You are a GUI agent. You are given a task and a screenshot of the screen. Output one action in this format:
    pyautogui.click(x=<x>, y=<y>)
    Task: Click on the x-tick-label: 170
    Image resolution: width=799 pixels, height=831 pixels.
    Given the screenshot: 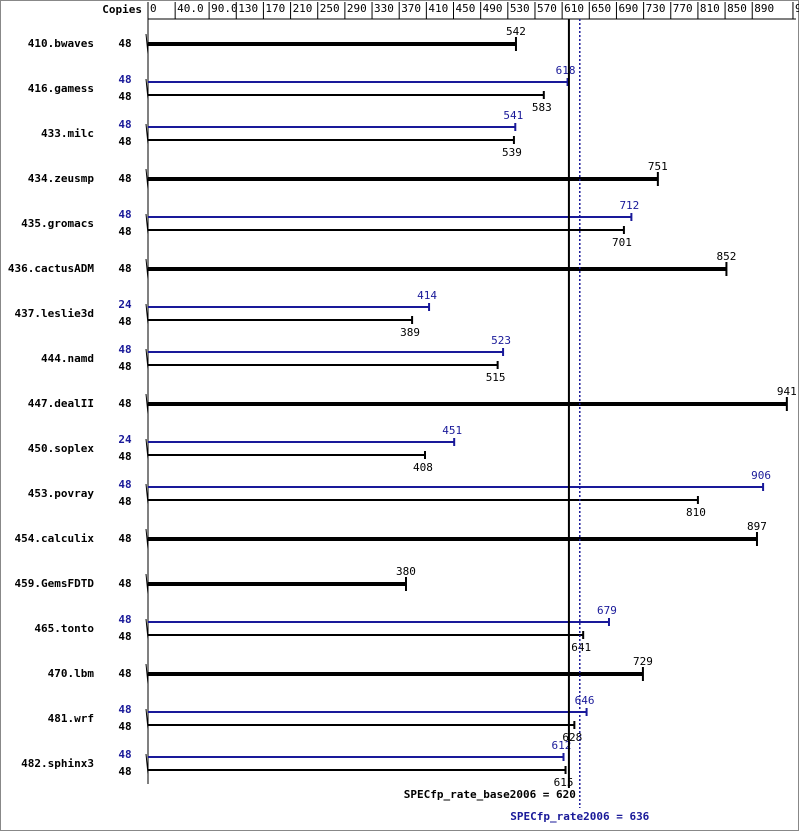 What is the action you would take?
    pyautogui.click(x=275, y=8)
    